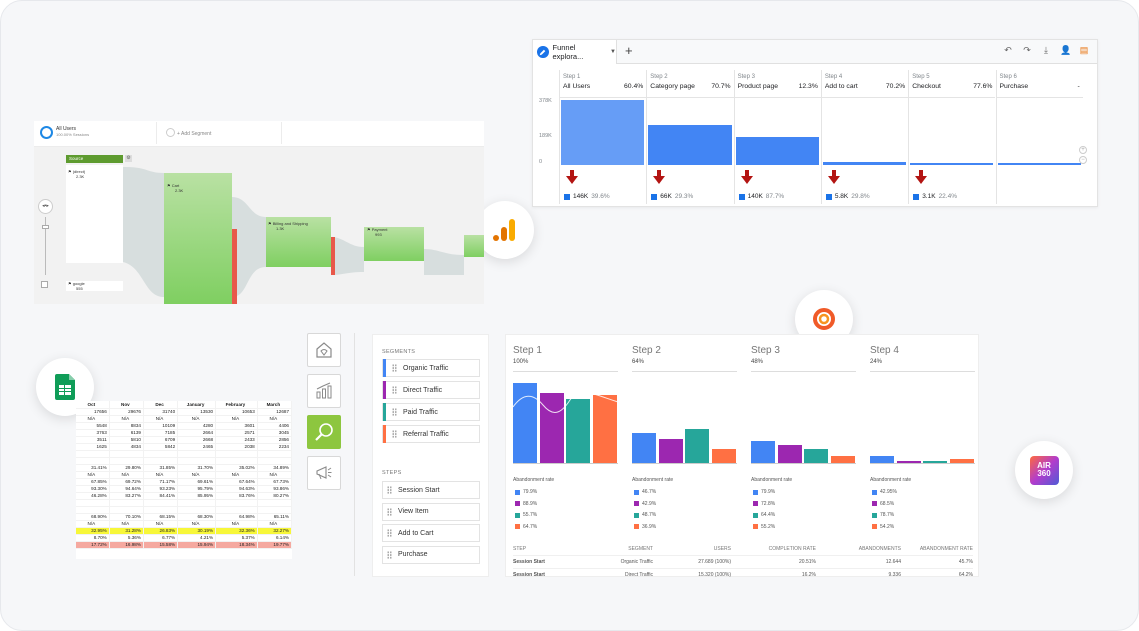 This screenshot has height=631, width=1139. What do you see at coordinates (431, 390) in the screenshot?
I see `segment-item: Direct Traffic` at bounding box center [431, 390].